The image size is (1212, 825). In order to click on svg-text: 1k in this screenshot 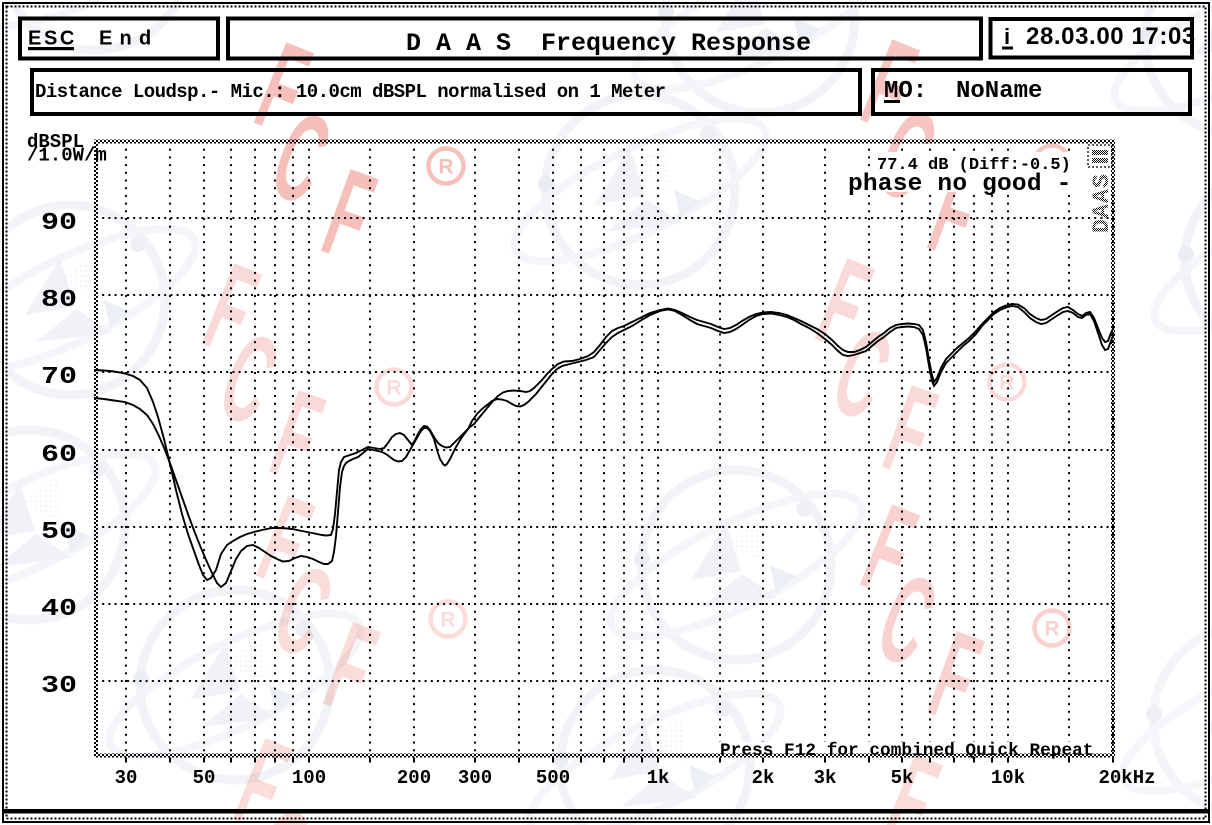, I will do `click(658, 778)`.